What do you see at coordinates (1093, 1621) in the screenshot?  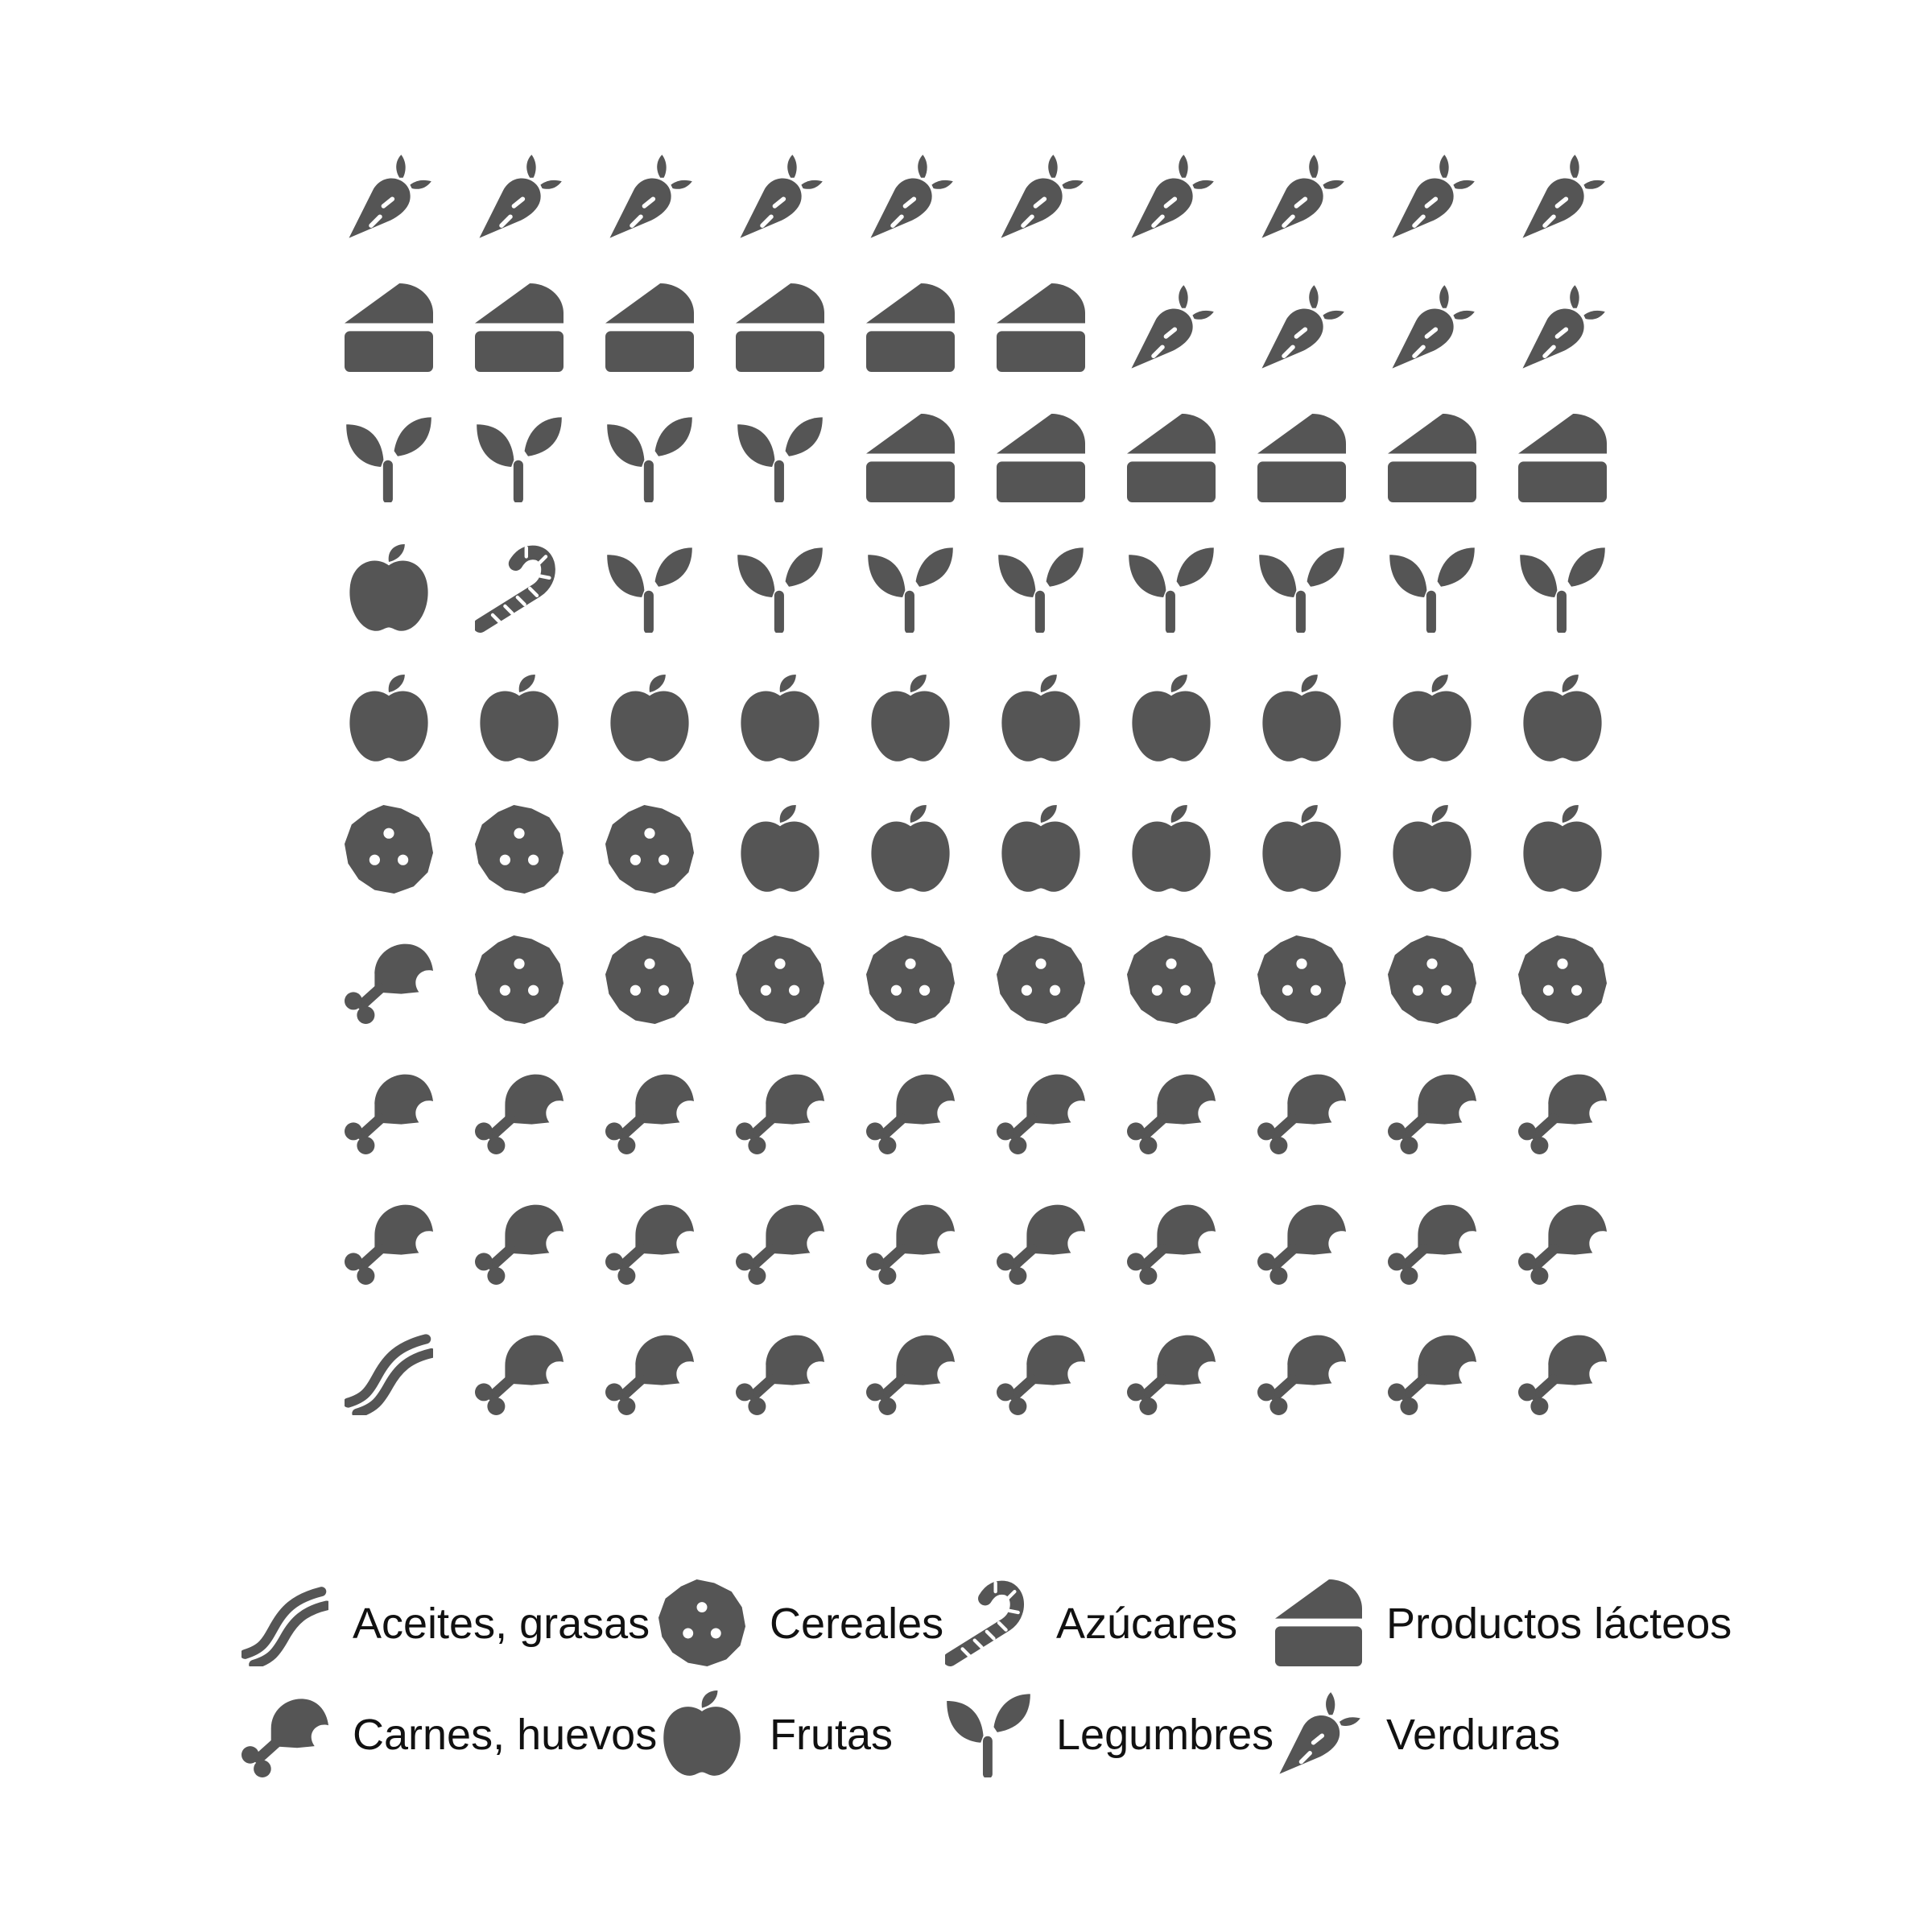 I see `legend-item-azucares: Azúcares` at bounding box center [1093, 1621].